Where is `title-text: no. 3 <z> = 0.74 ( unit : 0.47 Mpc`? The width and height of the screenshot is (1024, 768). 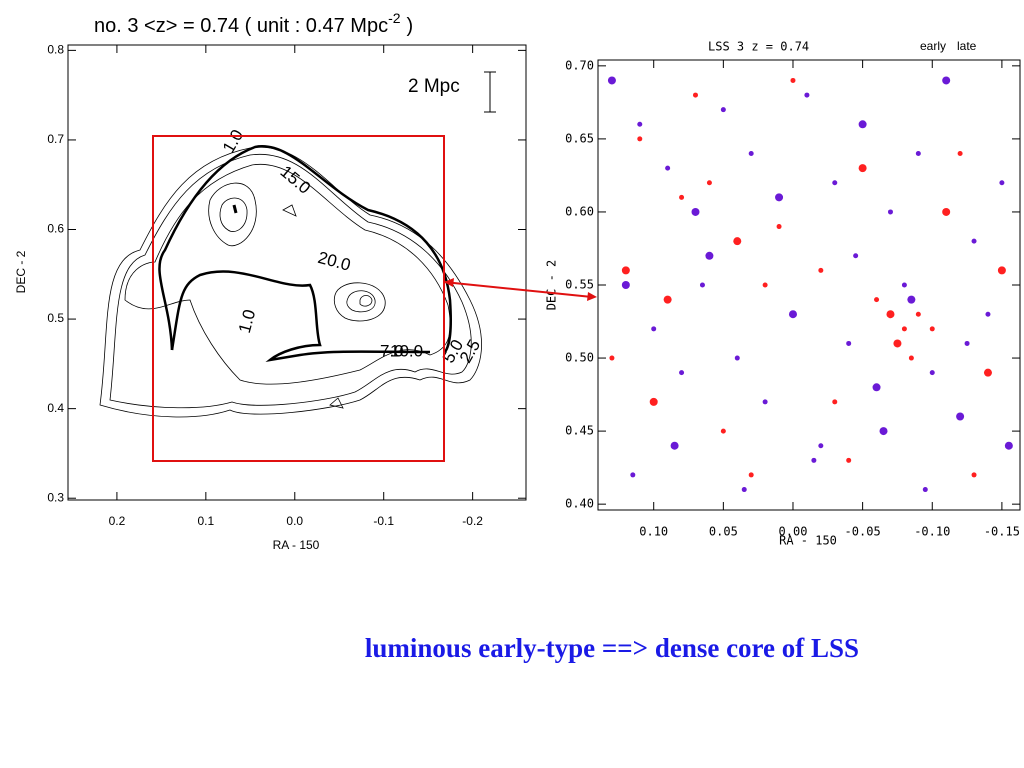
title-text: no. 3 <z> = 0.74 ( unit : 0.47 Mpc is located at coordinates (241, 26).